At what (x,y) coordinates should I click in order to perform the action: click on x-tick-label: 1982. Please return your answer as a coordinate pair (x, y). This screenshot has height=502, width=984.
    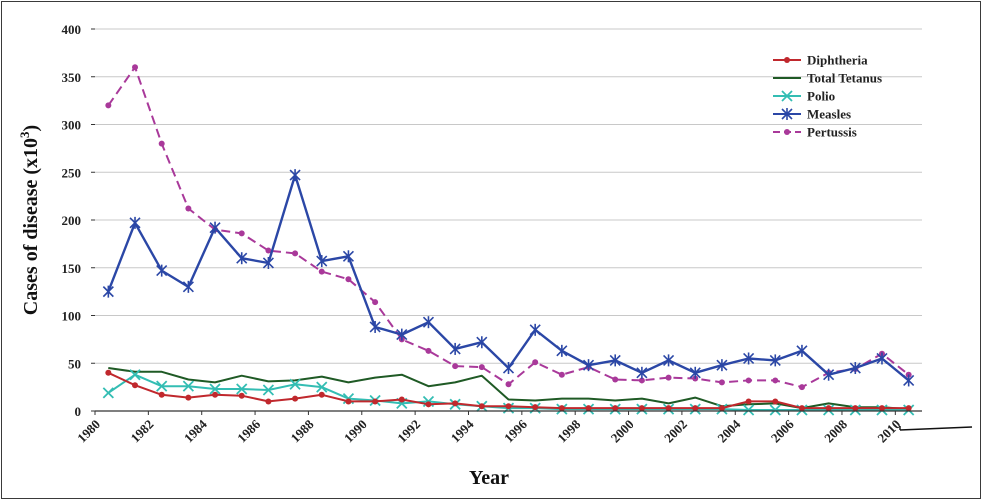
    Looking at the image, I should click on (141, 431).